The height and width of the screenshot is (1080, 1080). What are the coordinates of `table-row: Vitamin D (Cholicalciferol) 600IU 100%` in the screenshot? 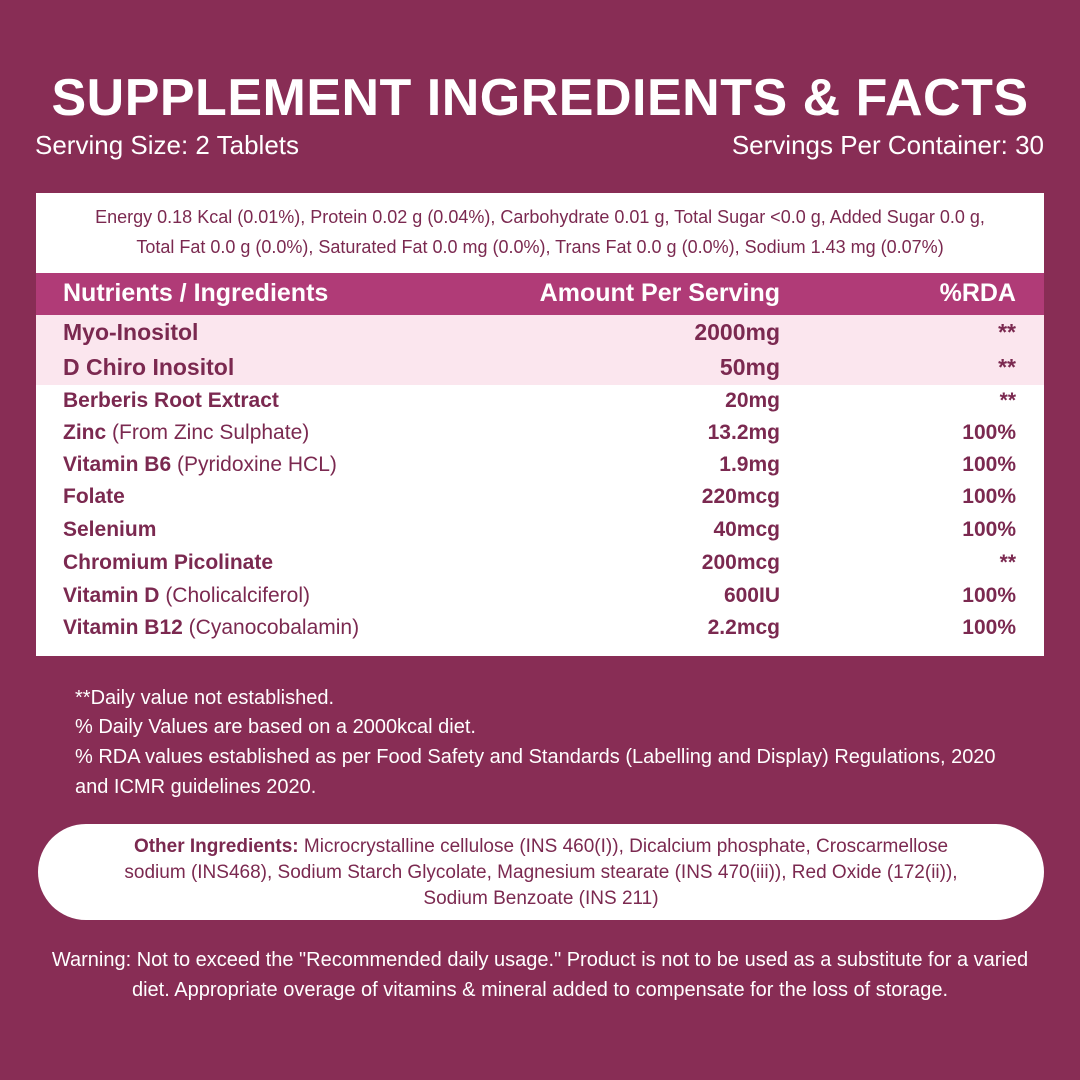 It's located at (540, 596).